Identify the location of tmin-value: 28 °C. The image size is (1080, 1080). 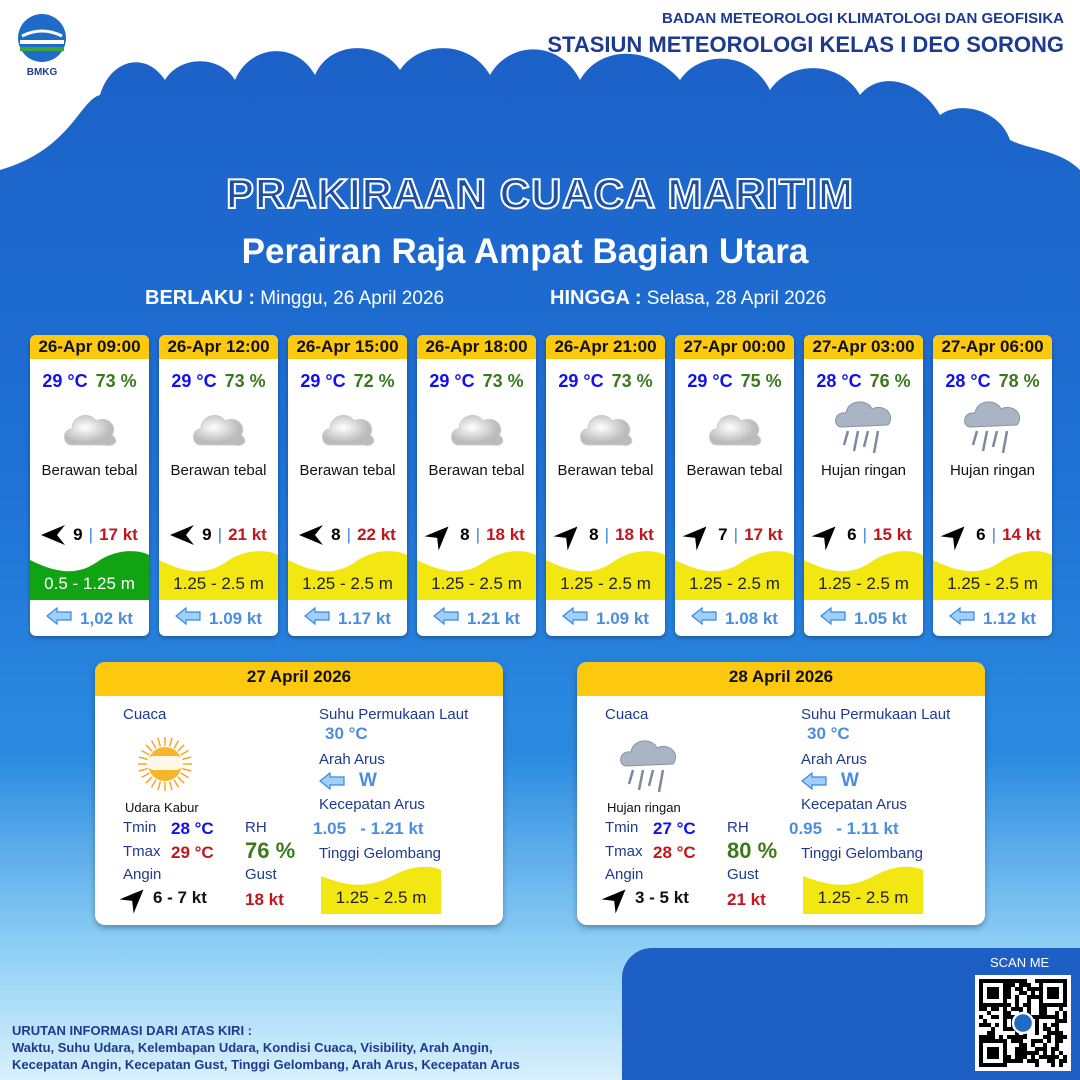
(192, 828).